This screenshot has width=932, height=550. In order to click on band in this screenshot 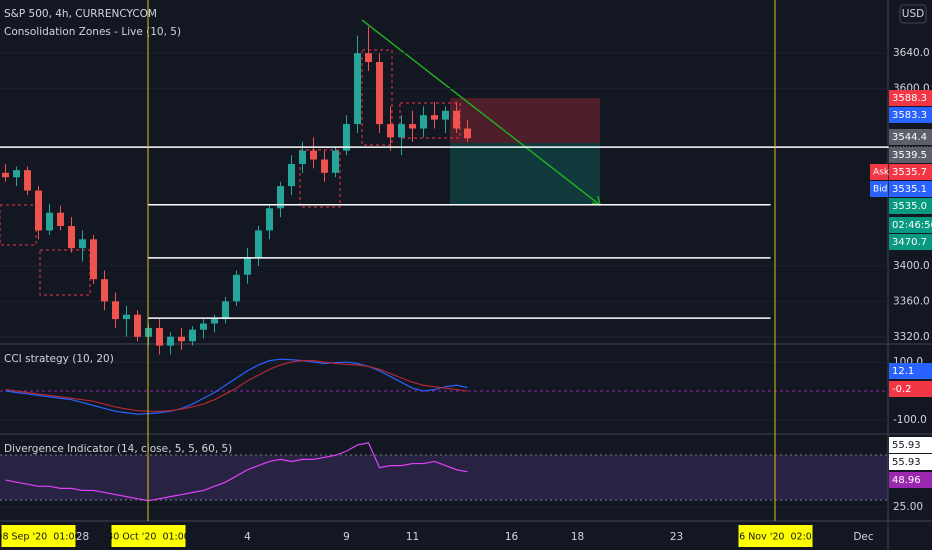, I will do `click(444, 477)`.